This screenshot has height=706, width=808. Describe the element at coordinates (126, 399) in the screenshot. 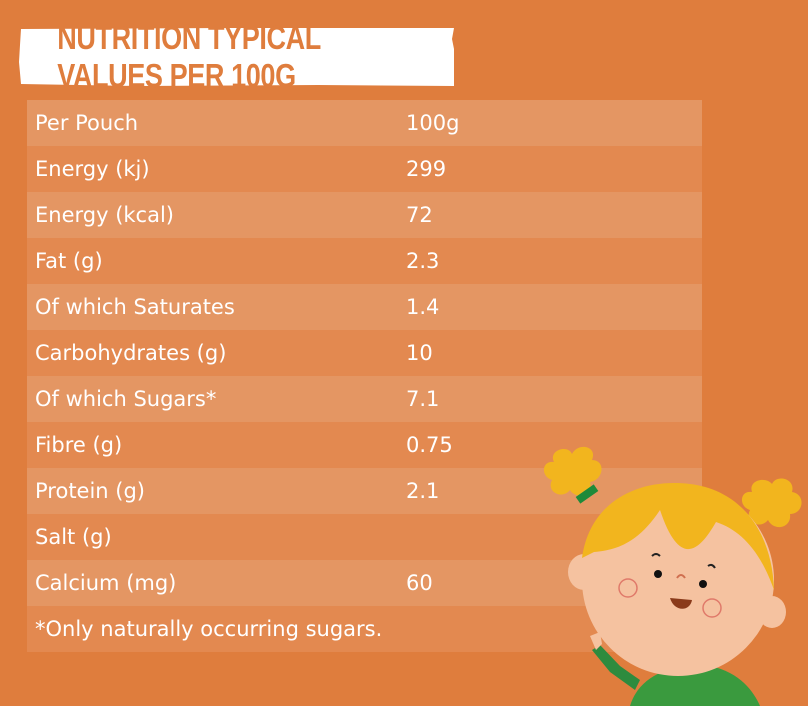

I see `row-label: Of which Sugars*` at that location.